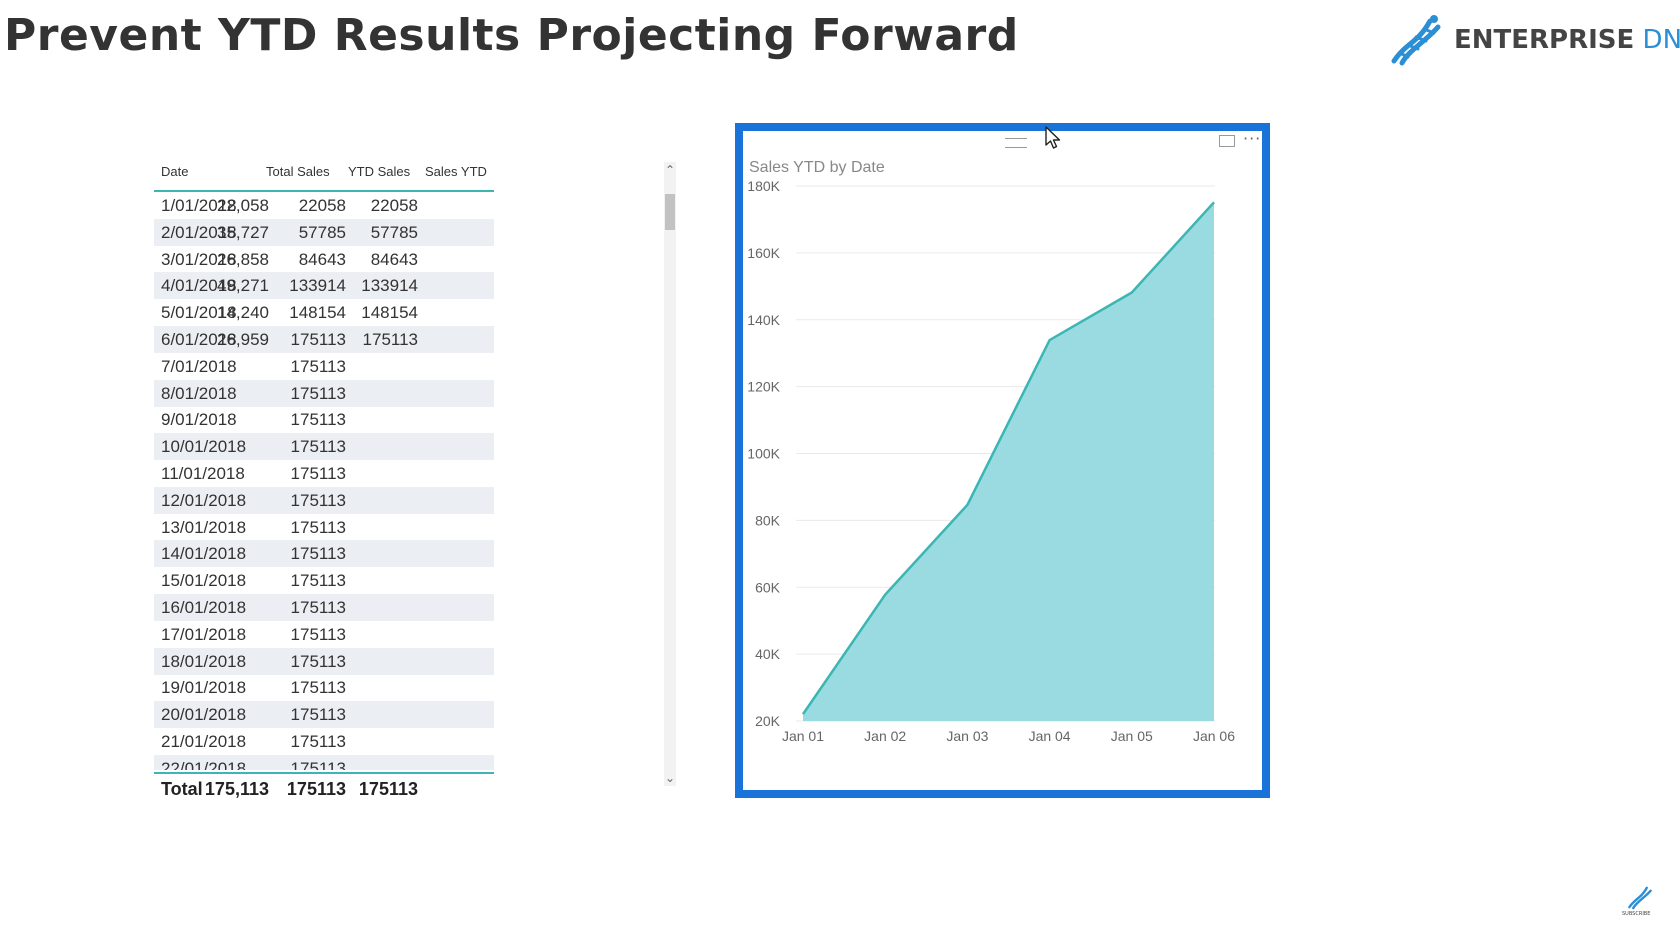  Describe the element at coordinates (298, 171) in the screenshot. I see `column-header-total-sales: Total Sales` at that location.